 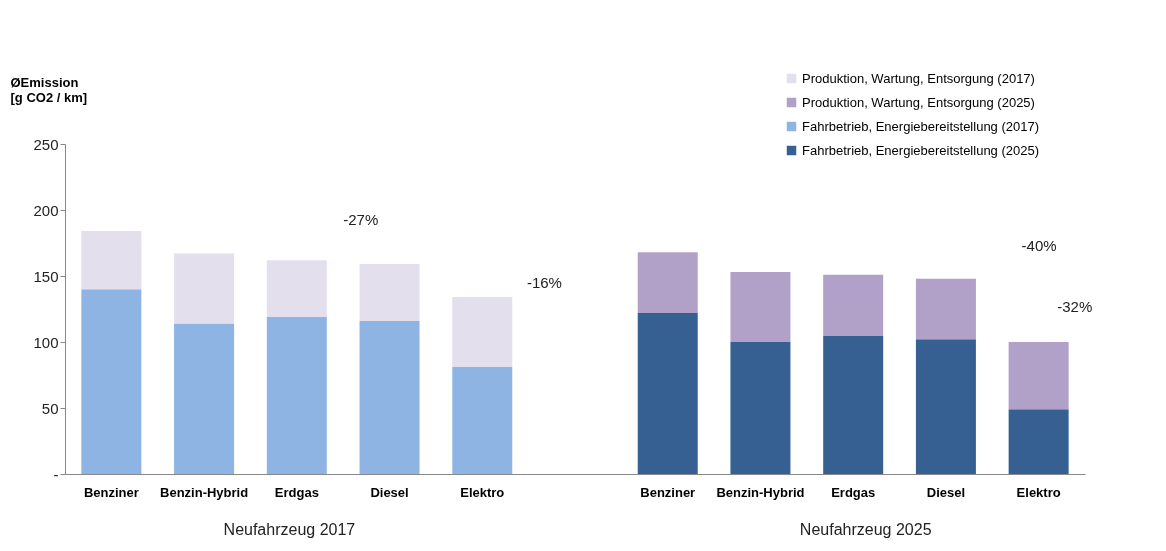 What do you see at coordinates (46, 342) in the screenshot?
I see `y-tick-label: 100` at bounding box center [46, 342].